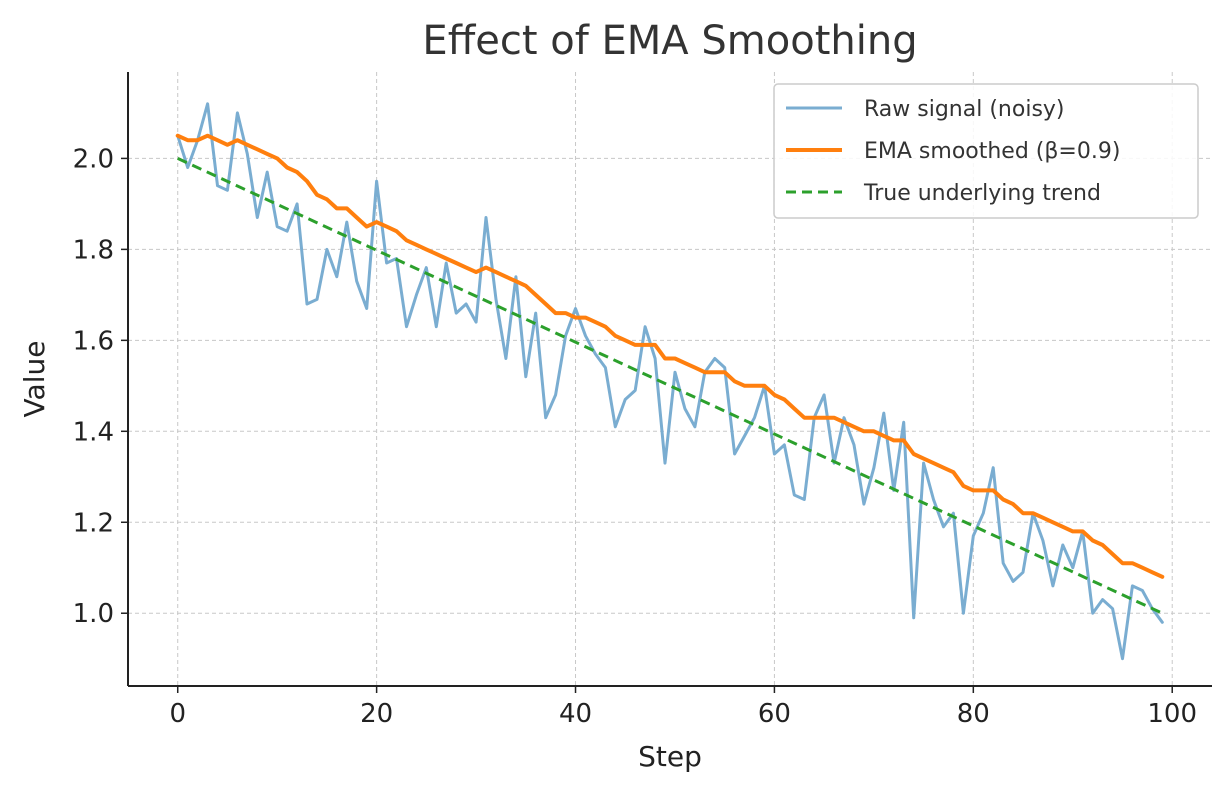 This screenshot has height=793, width=1232. Describe the element at coordinates (93, 250) in the screenshot. I see `y-tick-label: 1.8` at that location.